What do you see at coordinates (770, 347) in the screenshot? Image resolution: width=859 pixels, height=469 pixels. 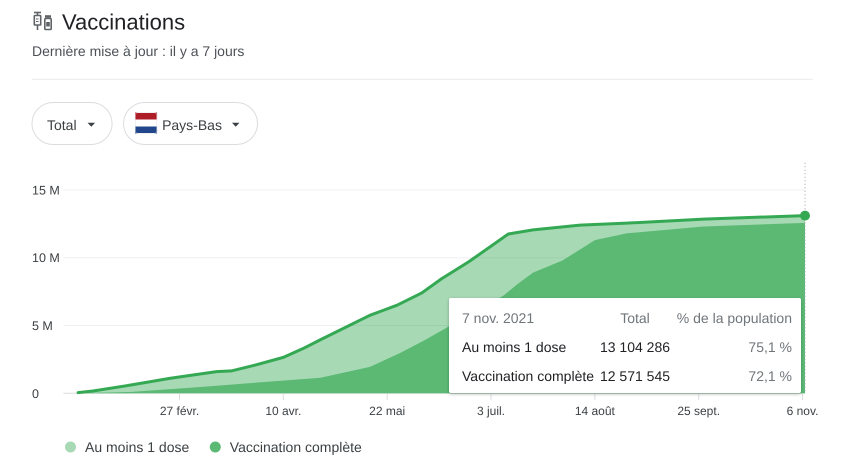 I see `annotation: 75,1 %` at bounding box center [770, 347].